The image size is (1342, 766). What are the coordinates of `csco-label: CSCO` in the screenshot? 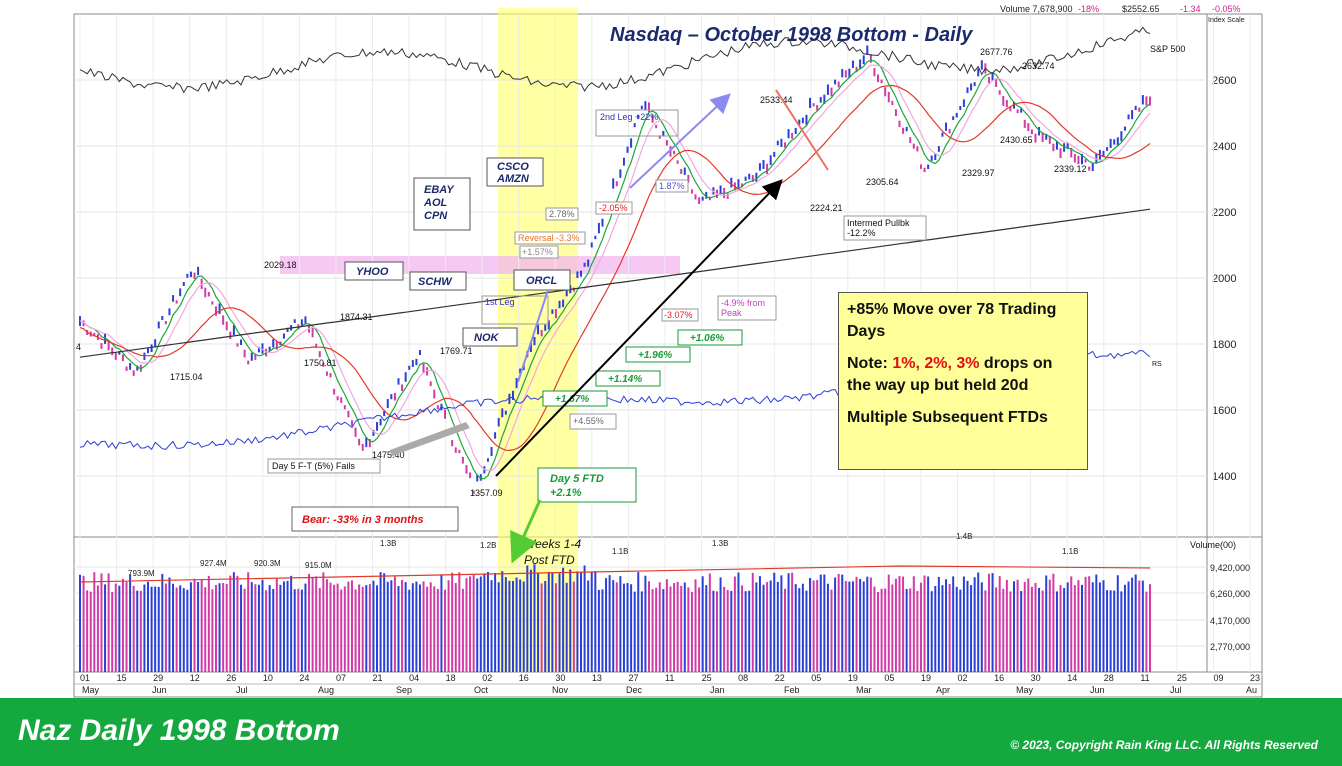 It's located at (513, 167).